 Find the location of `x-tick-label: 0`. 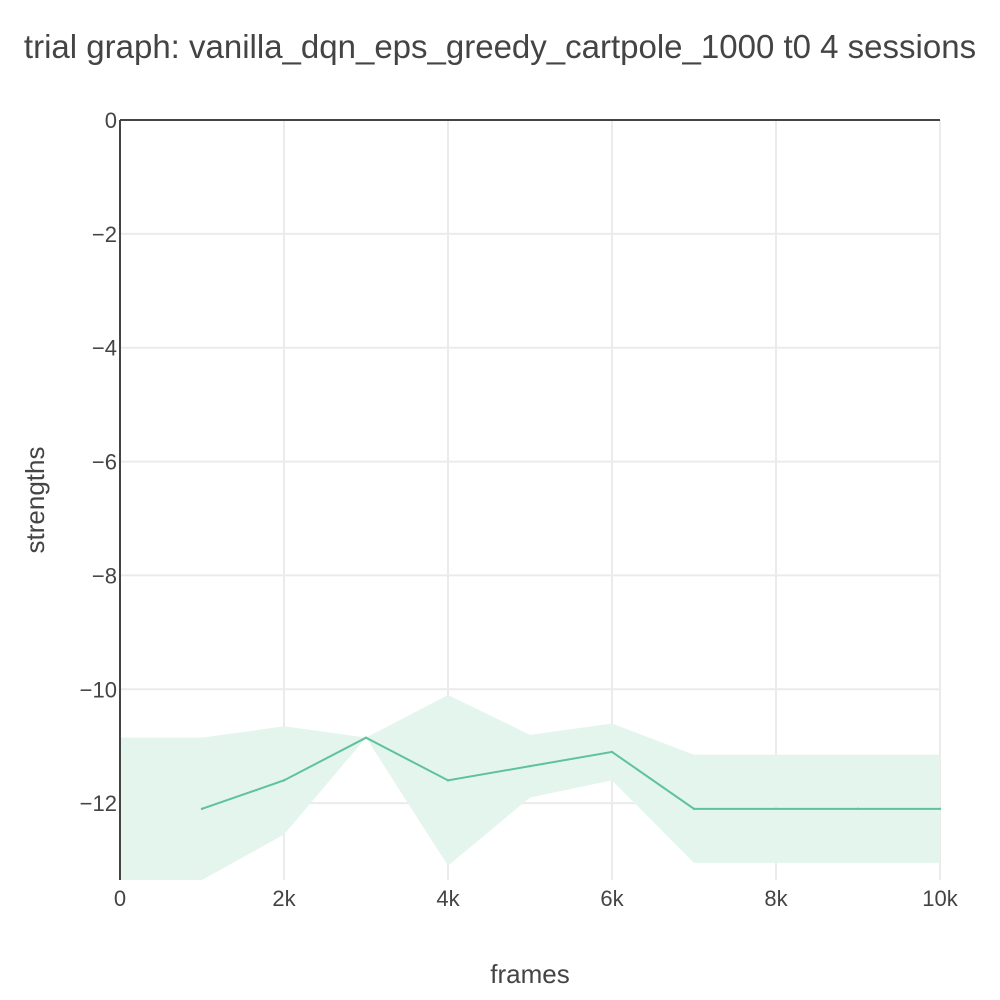

x-tick-label: 0 is located at coordinates (120, 898).